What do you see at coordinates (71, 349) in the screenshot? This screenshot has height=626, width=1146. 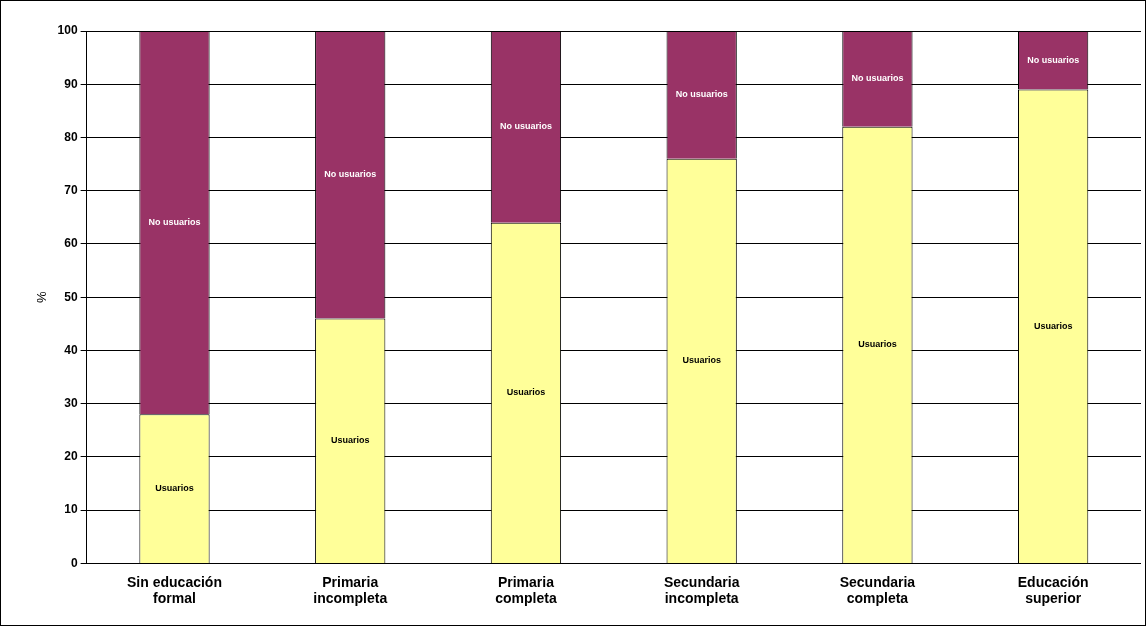 I see `y-tick-label: 40` at bounding box center [71, 349].